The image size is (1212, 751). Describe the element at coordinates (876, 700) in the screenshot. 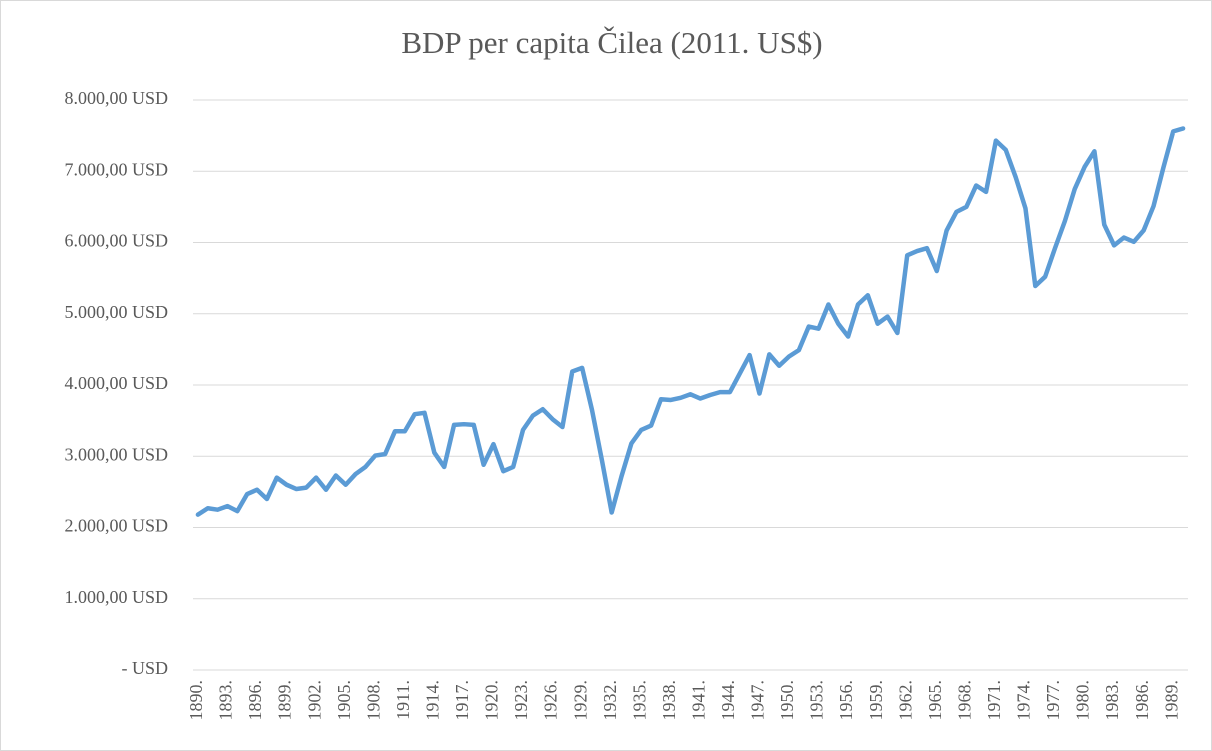

I see `x-tick-label: 1959.` at that location.